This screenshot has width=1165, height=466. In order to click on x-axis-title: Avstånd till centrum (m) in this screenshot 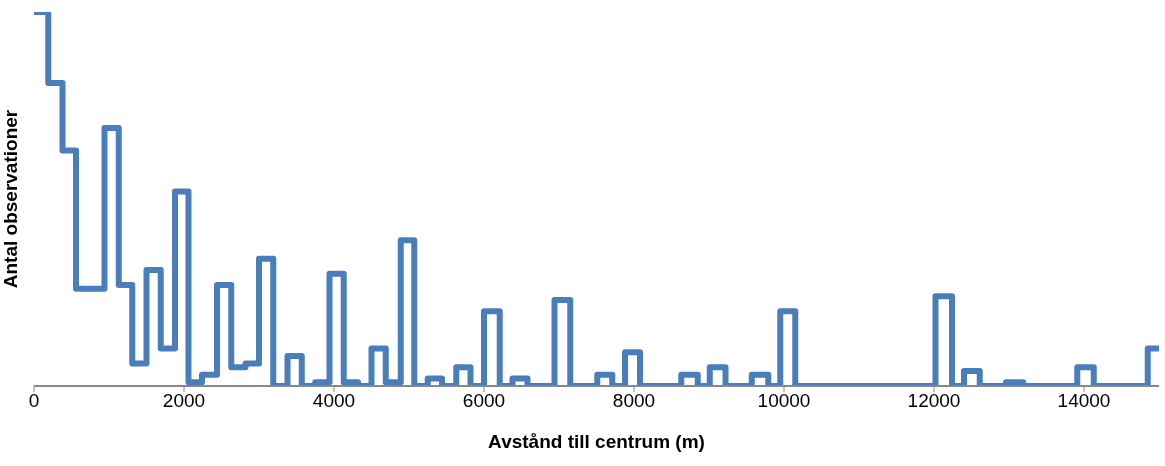, I will do `click(596, 441)`.